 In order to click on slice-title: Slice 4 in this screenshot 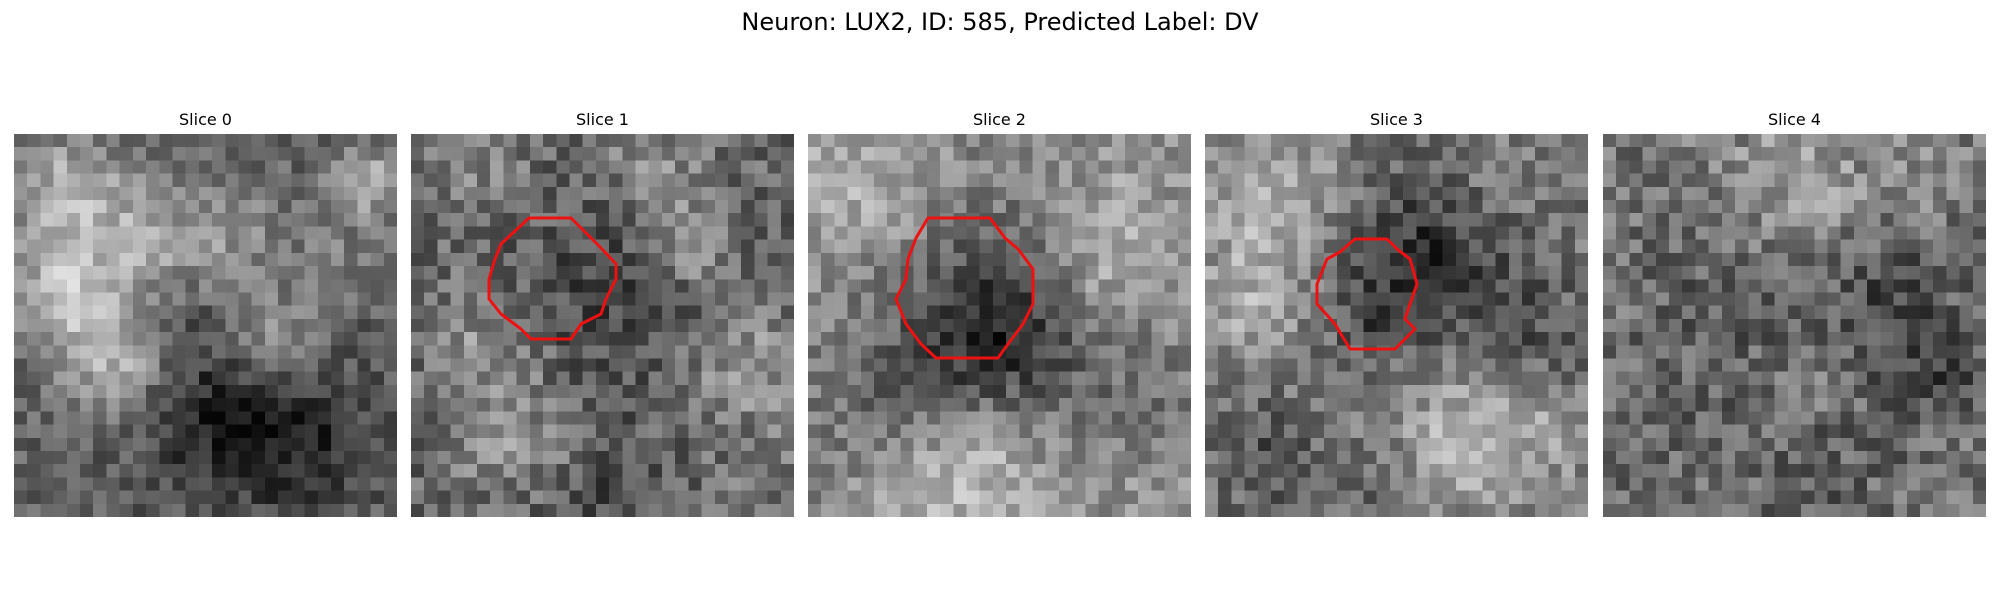, I will do `click(1794, 119)`.